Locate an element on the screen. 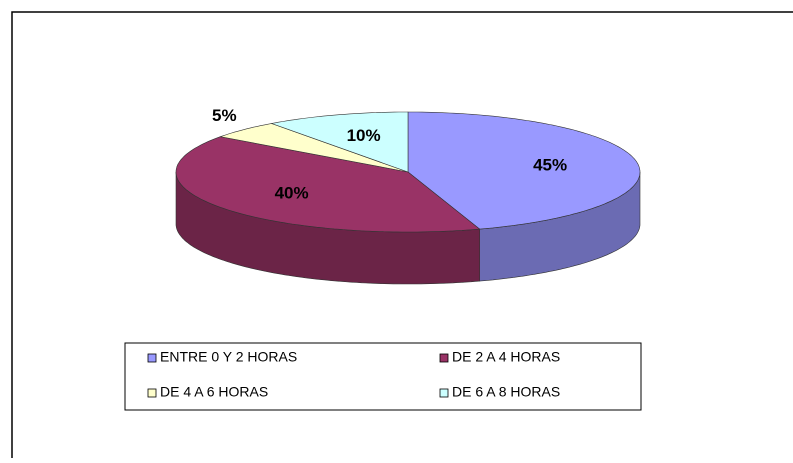 This screenshot has width=793, height=463. data-label: 45% is located at coordinates (550, 165).